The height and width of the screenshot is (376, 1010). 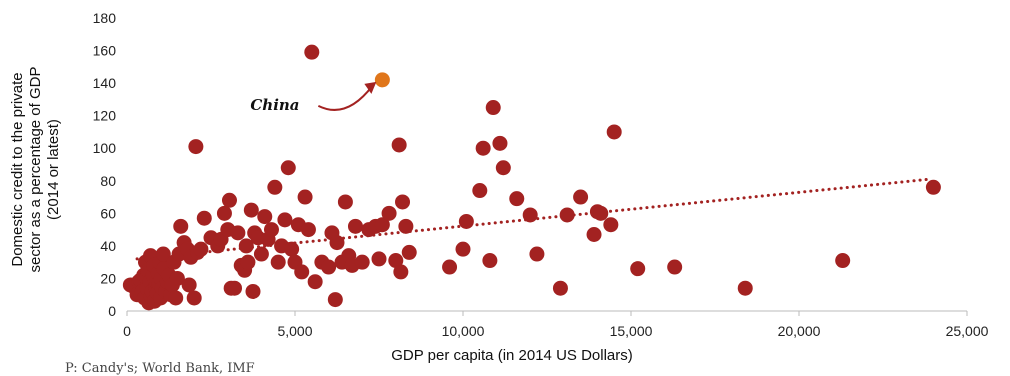 I want to click on china-annotation: China, so click(x=313, y=97).